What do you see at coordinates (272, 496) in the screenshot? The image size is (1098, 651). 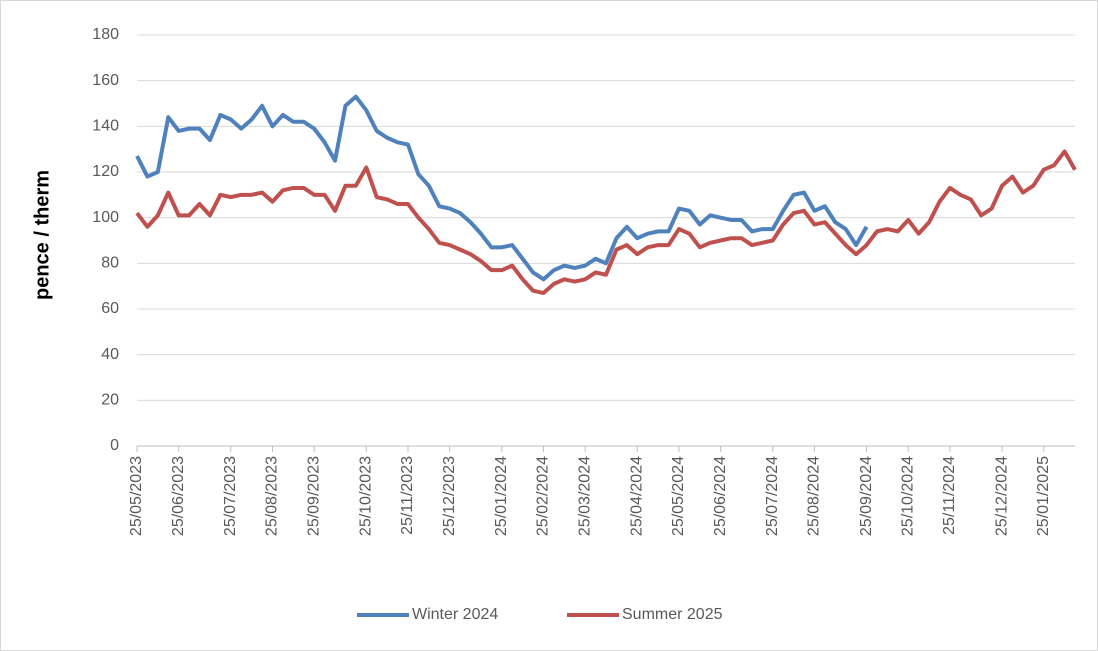 I see `x-tick-label: 25/08/2023` at bounding box center [272, 496].